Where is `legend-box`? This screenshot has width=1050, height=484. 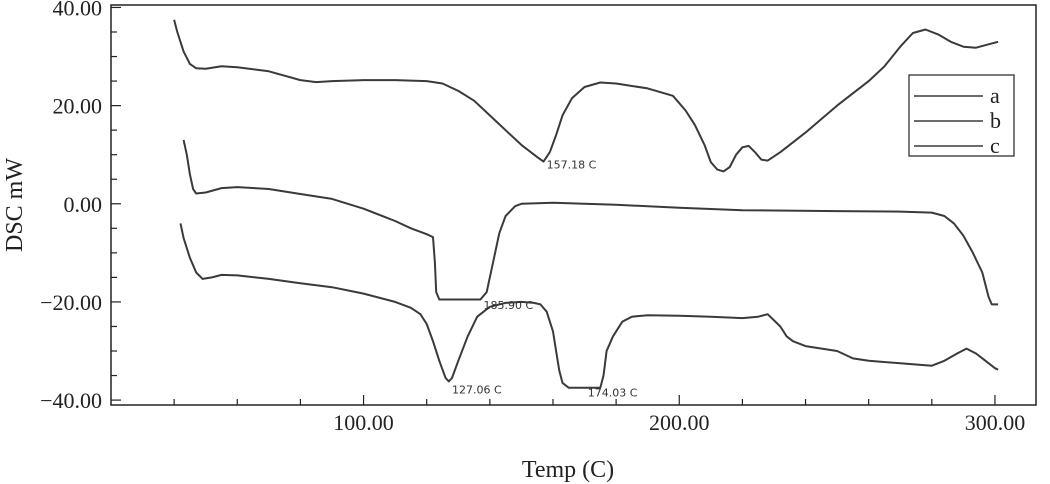
legend-box is located at coordinates (961, 115).